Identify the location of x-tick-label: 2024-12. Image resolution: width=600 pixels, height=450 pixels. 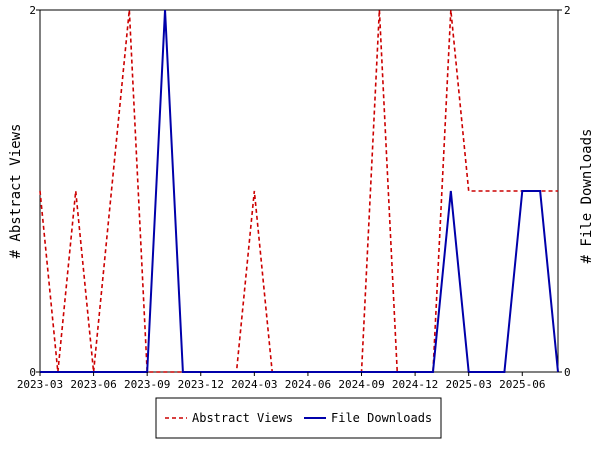
(415, 384).